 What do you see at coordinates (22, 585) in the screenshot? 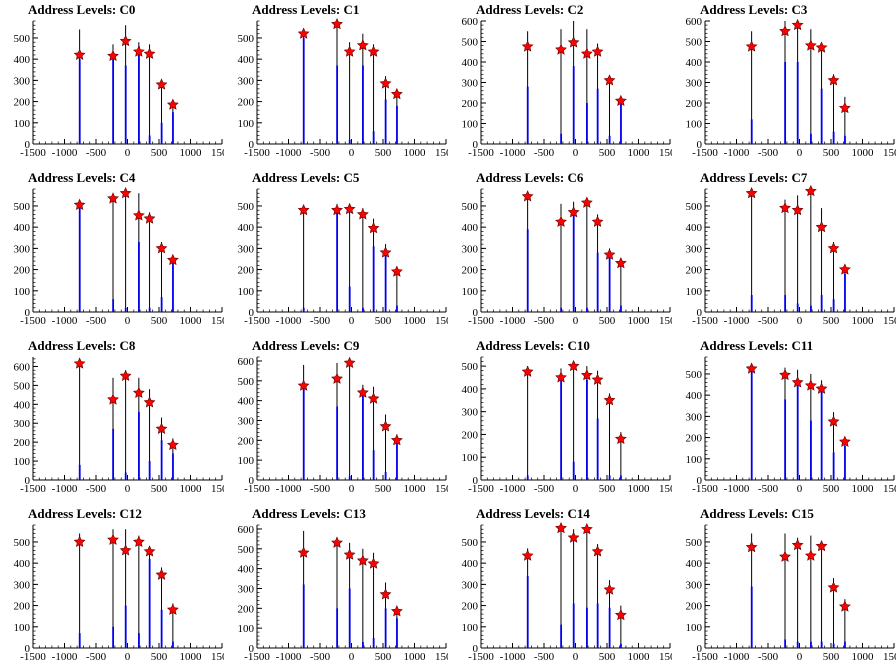
I see `y-tick-label: 300` at bounding box center [22, 585].